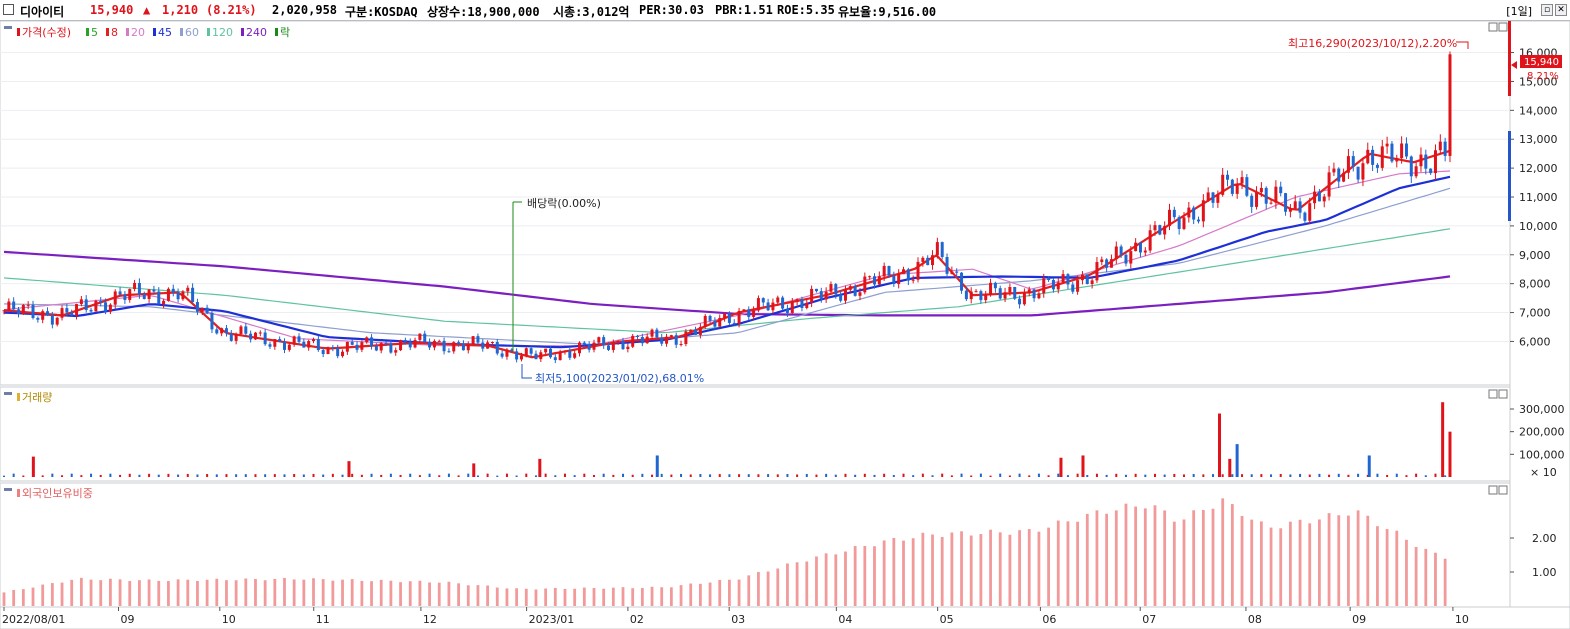  I want to click on price-tick-label: 12,000, so click(1538, 168).